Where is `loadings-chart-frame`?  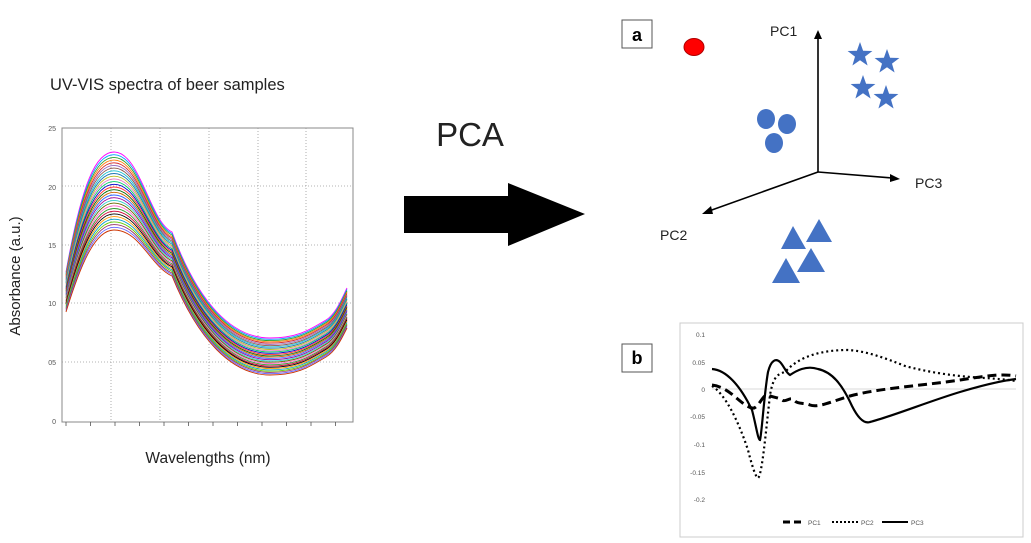 loadings-chart-frame is located at coordinates (851, 430).